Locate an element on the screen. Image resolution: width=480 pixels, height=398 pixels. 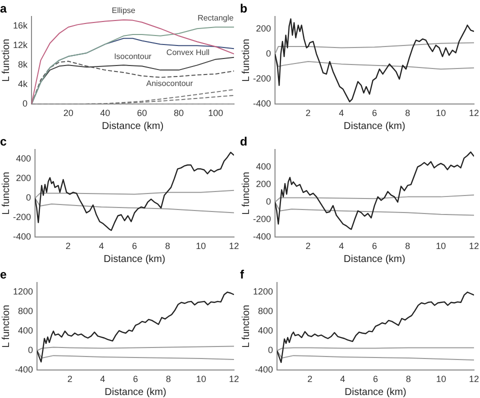
x-tick-label: 80 is located at coordinates (179, 113).